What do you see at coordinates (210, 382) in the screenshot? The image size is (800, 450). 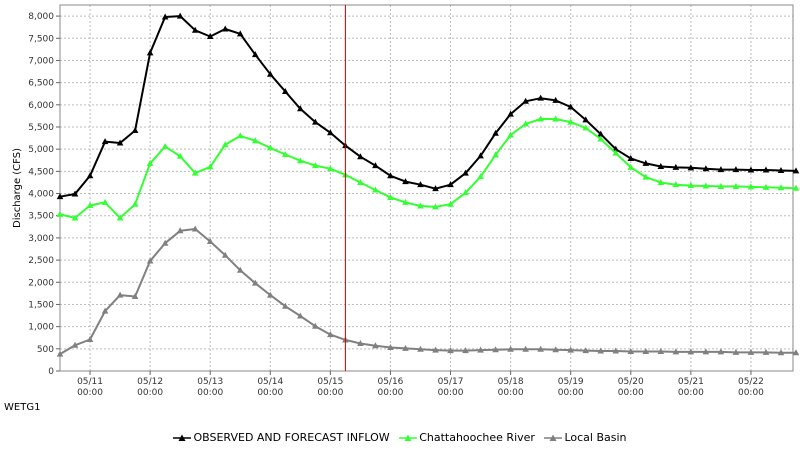 I see `x-tick-label-date: 05/13` at bounding box center [210, 382].